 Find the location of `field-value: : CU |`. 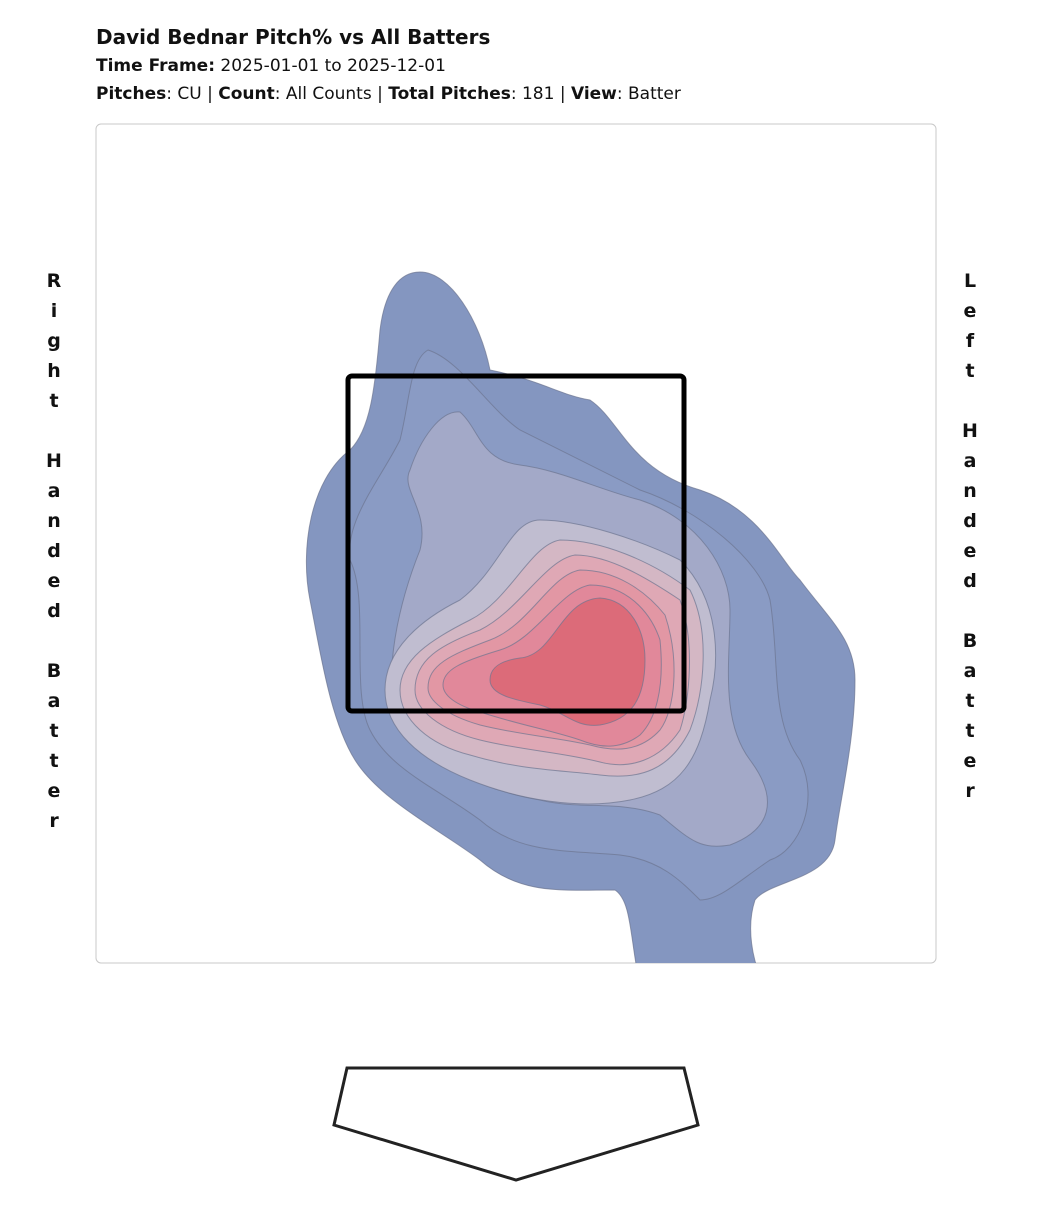

field-value: : CU | is located at coordinates (192, 94).